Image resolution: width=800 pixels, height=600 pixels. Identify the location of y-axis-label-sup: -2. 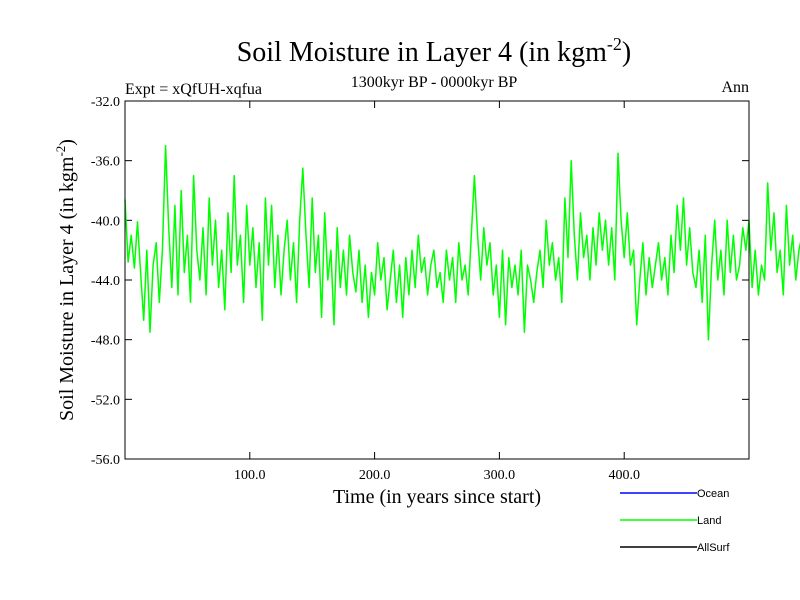
(60, 151).